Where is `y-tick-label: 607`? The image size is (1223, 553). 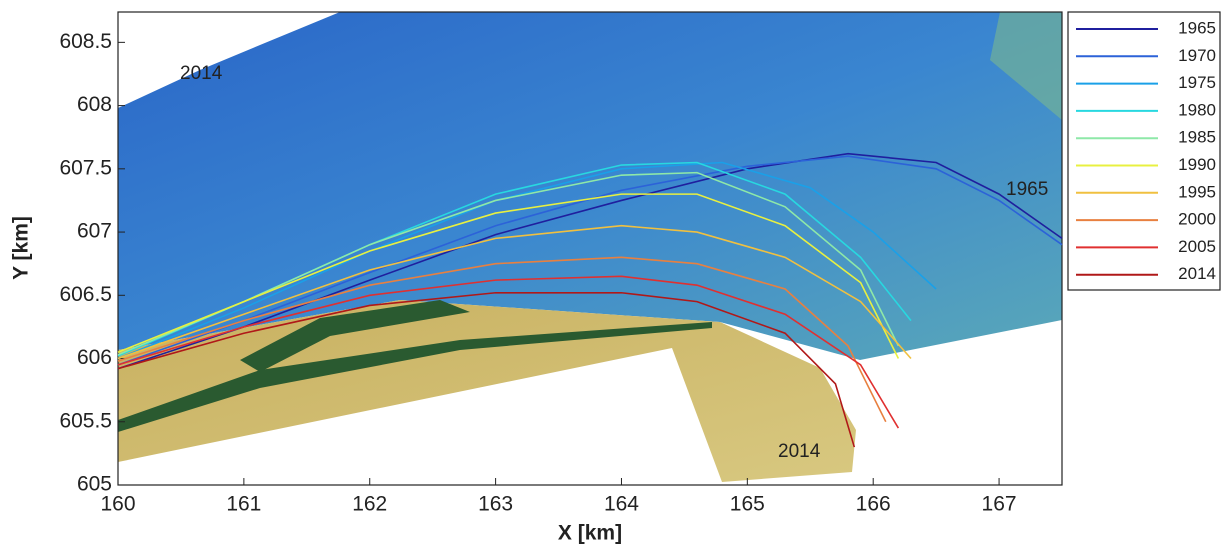
y-tick-label: 607 is located at coordinates (94, 231).